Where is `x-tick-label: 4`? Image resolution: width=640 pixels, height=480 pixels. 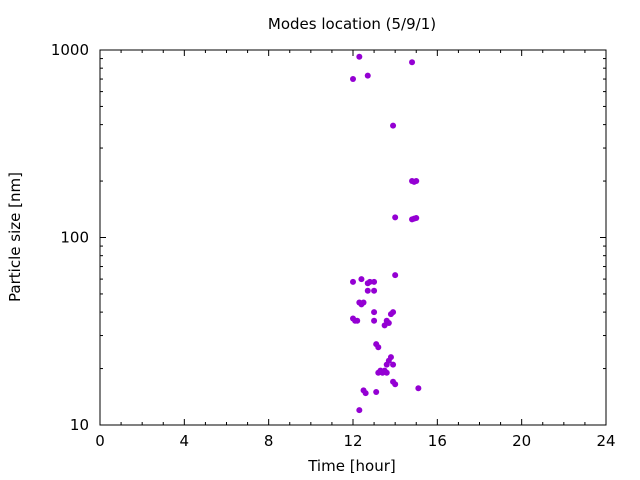
x-tick-label: 4 is located at coordinates (185, 441).